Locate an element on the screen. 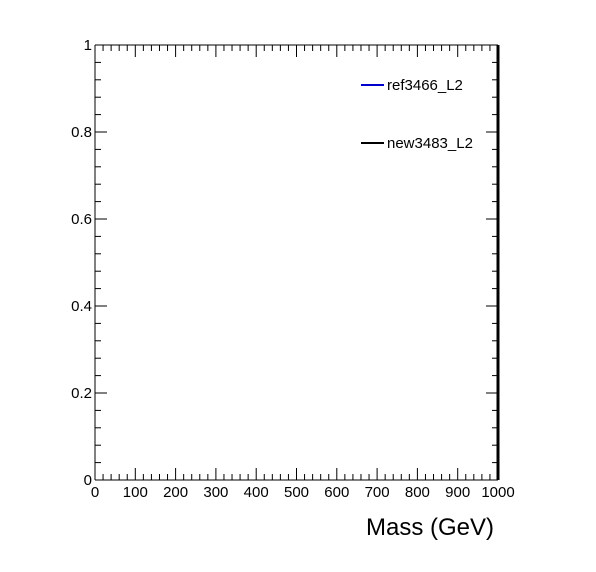 Image resolution: width=596 pixels, height=572 pixels. legend: ref3466_L2 new3483_L2 is located at coordinates (415, 116).